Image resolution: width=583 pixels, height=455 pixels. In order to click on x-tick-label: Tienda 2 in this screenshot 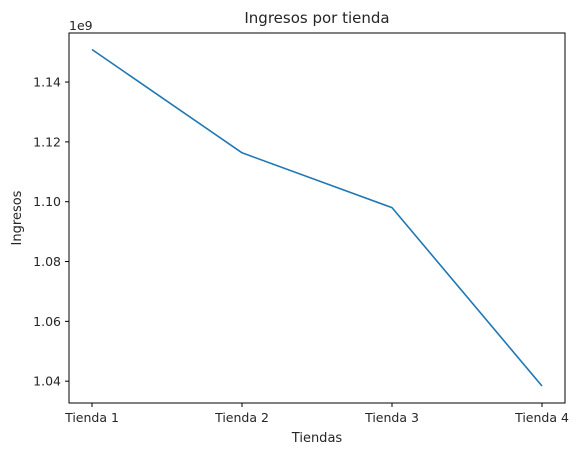, I will do `click(241, 417)`.